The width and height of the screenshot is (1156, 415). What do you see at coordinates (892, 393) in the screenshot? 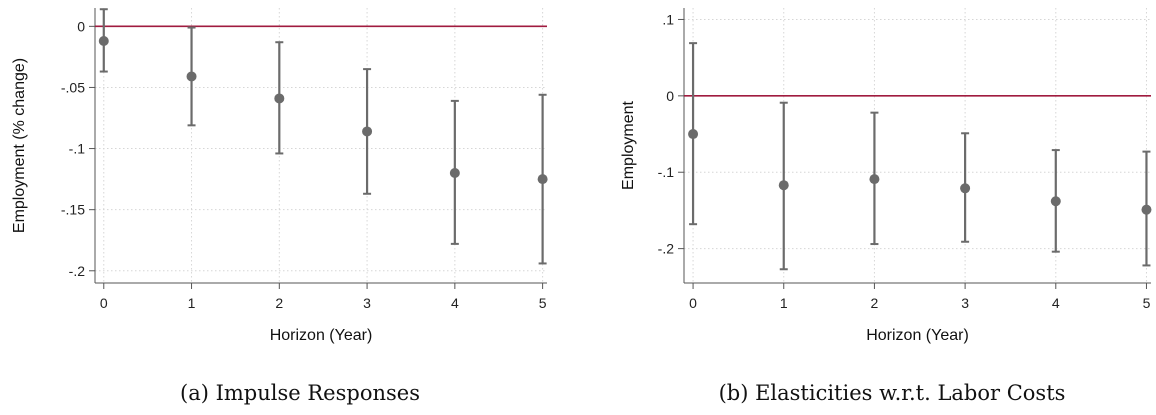
I see `panel-caption: (b) Elasticities w.r.t. Labor Costs` at bounding box center [892, 393].